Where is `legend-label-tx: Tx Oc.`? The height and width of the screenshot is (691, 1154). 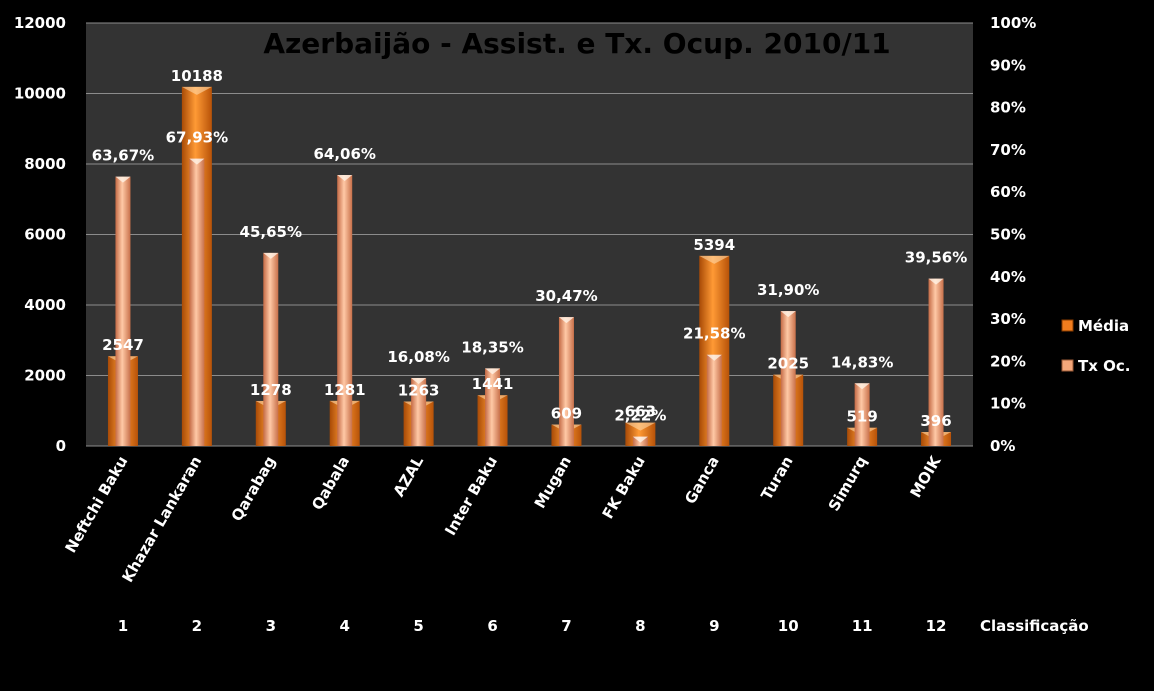
legend-label-tx: Tx Oc. is located at coordinates (1104, 366).